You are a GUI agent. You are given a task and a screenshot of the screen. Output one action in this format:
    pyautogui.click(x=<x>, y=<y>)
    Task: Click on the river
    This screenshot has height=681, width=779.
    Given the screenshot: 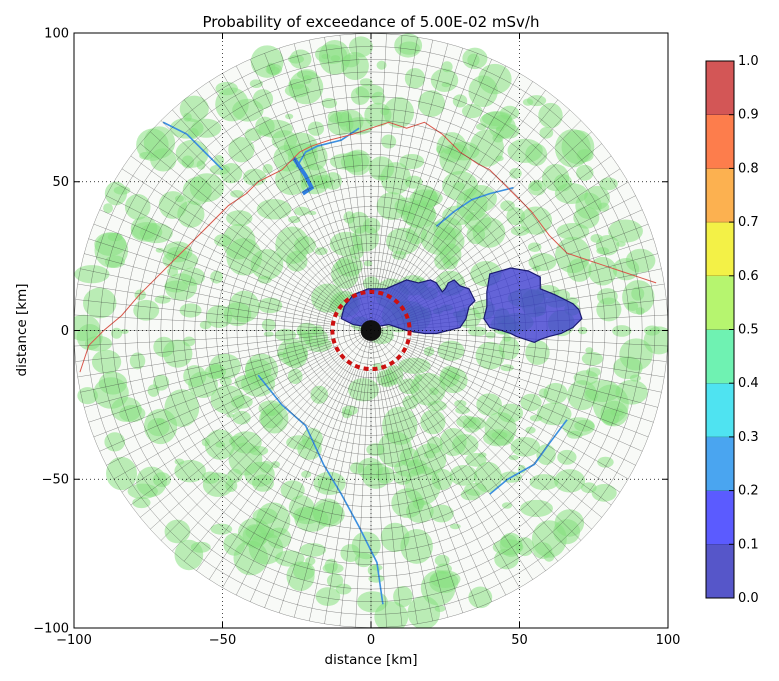 What is the action you would take?
    pyautogui.click(x=193, y=146)
    